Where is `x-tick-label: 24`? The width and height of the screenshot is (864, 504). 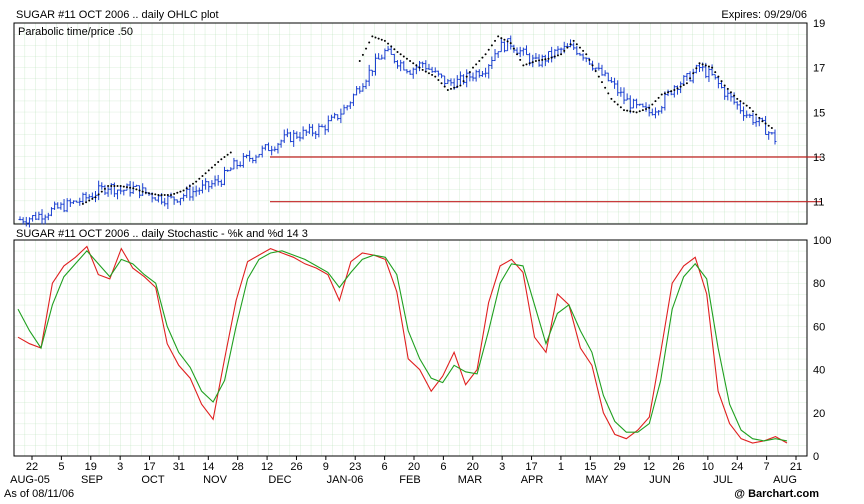 x-tick-label: 24 is located at coordinates (737, 467).